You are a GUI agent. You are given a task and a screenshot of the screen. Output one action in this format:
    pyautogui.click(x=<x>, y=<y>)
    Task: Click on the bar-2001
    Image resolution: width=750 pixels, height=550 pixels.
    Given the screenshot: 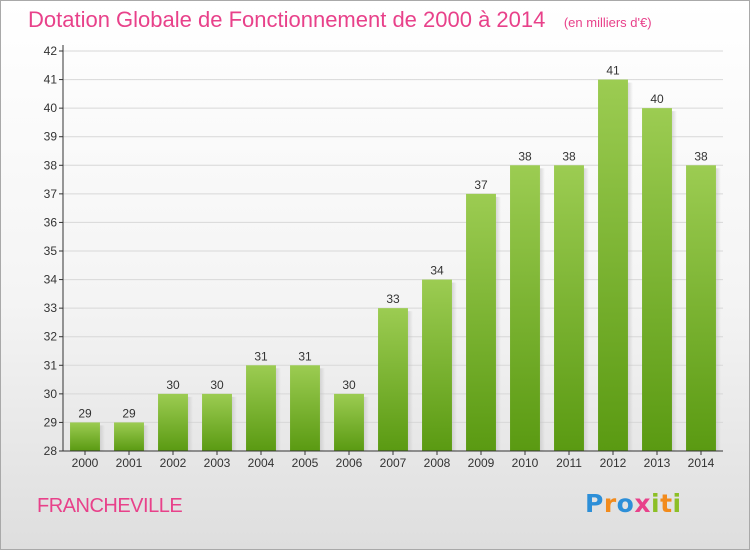 What is the action you would take?
    pyautogui.click(x=129, y=436)
    